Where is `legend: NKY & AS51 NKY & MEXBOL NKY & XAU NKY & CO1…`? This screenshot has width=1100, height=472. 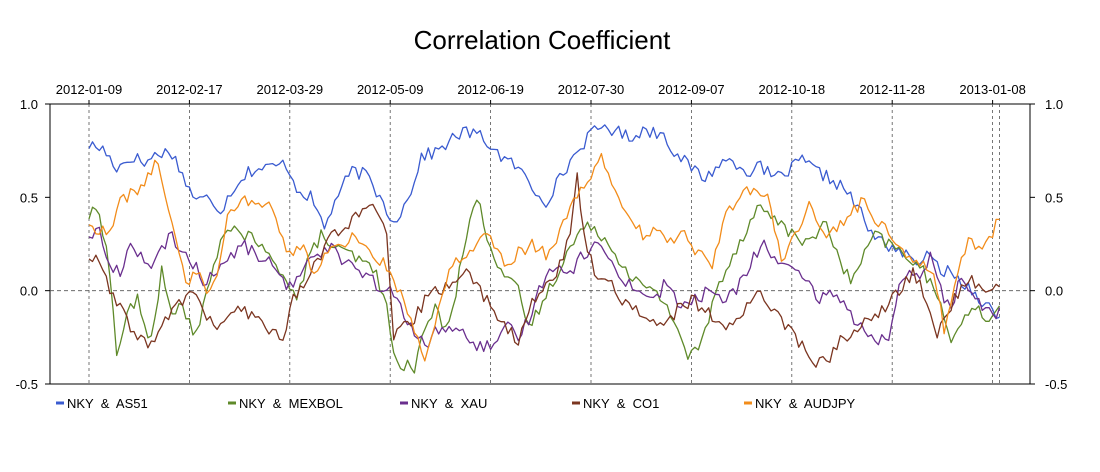
legend: NKY & AS51 NKY & MEXBOL NKY & XAU NKY & CO1… is located at coordinates (456, 403).